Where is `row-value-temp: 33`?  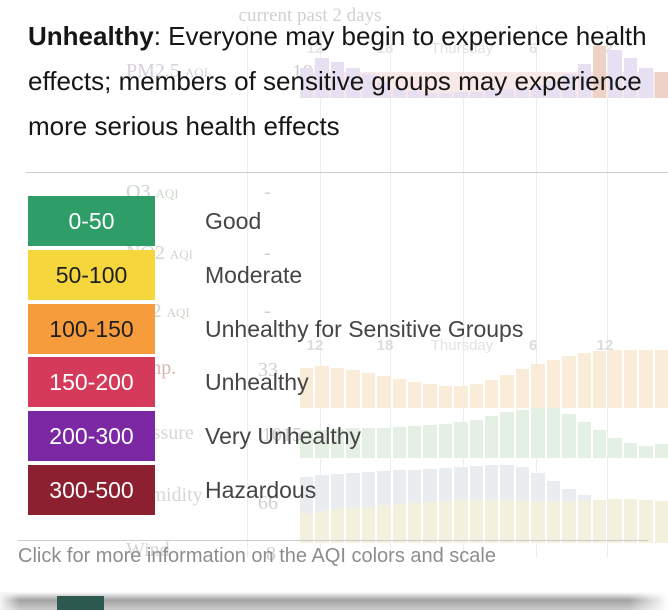 row-value-temp: 33 is located at coordinates (268, 370).